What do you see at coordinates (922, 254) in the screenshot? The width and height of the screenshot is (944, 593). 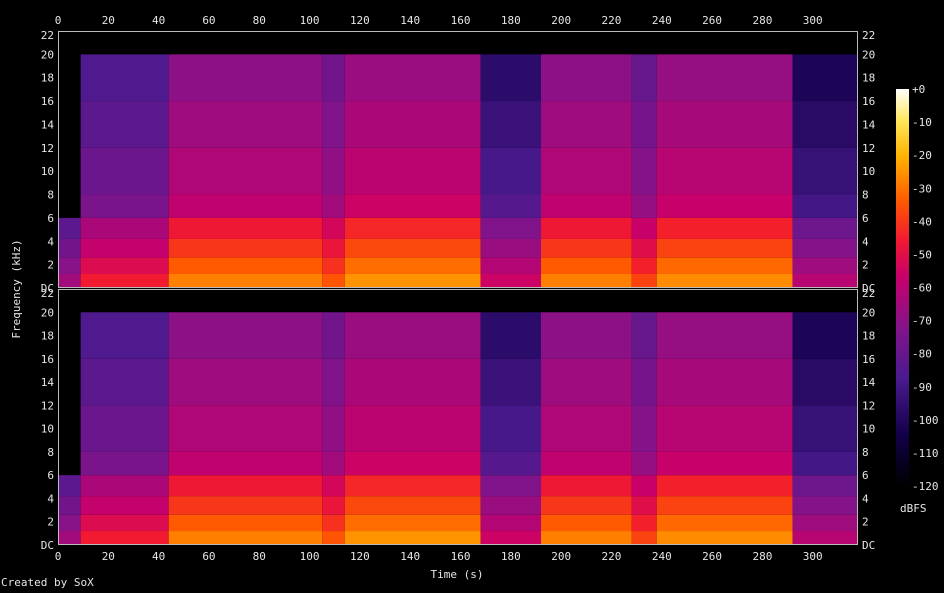 I see `colorbar-tick-label: -50` at bounding box center [922, 254].